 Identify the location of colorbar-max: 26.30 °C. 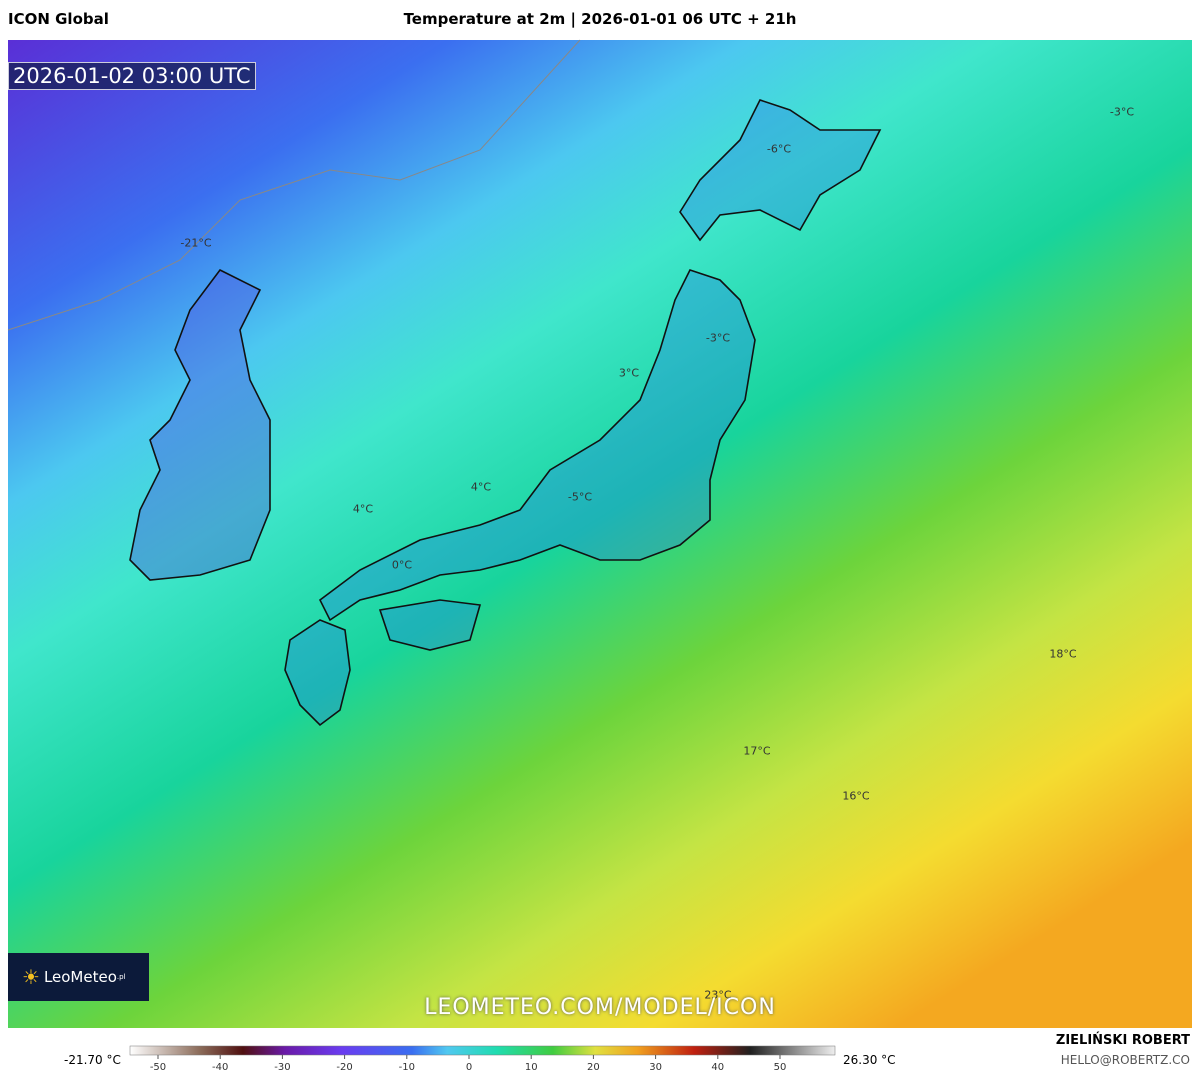
(869, 1060).